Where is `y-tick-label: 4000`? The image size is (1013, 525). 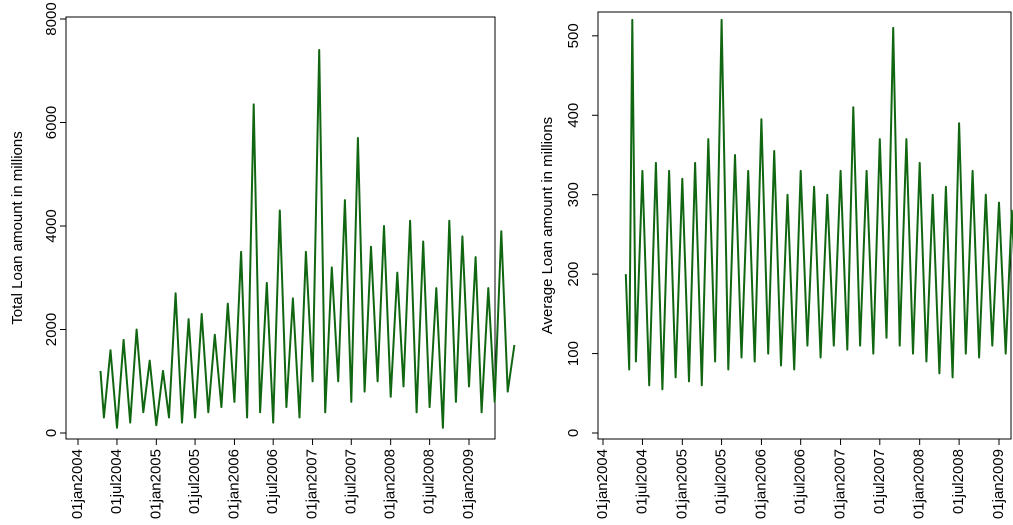 y-tick-label: 4000 is located at coordinates (51, 225).